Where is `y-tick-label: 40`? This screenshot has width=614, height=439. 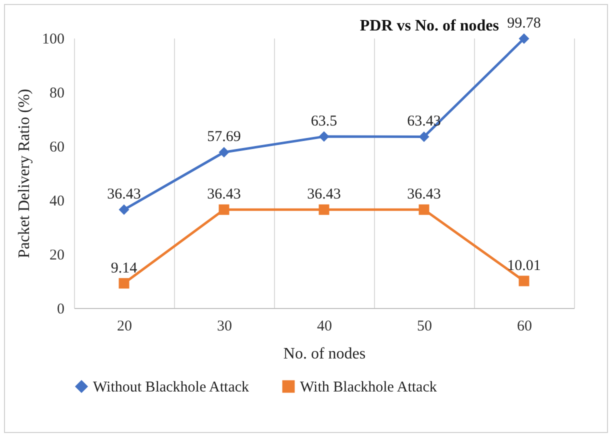
y-tick-label: 40 is located at coordinates (57, 202).